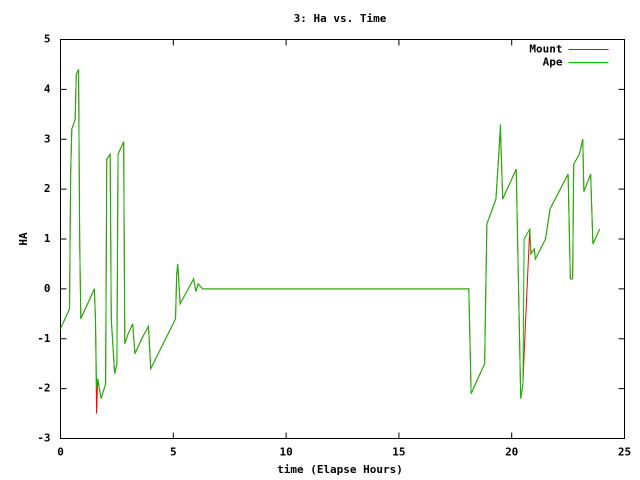  I want to click on legend-label: Mount, so click(545, 49).